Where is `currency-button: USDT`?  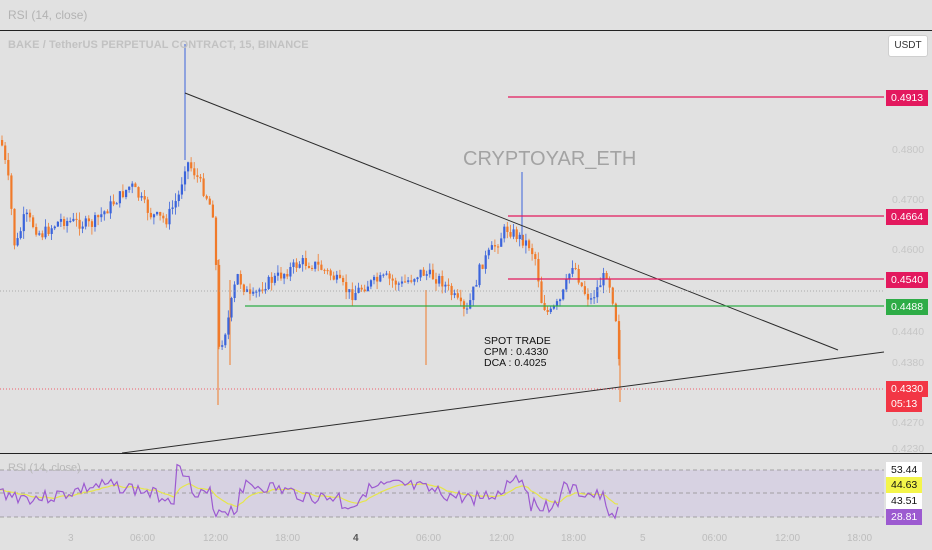
currency-button: USDT is located at coordinates (908, 46).